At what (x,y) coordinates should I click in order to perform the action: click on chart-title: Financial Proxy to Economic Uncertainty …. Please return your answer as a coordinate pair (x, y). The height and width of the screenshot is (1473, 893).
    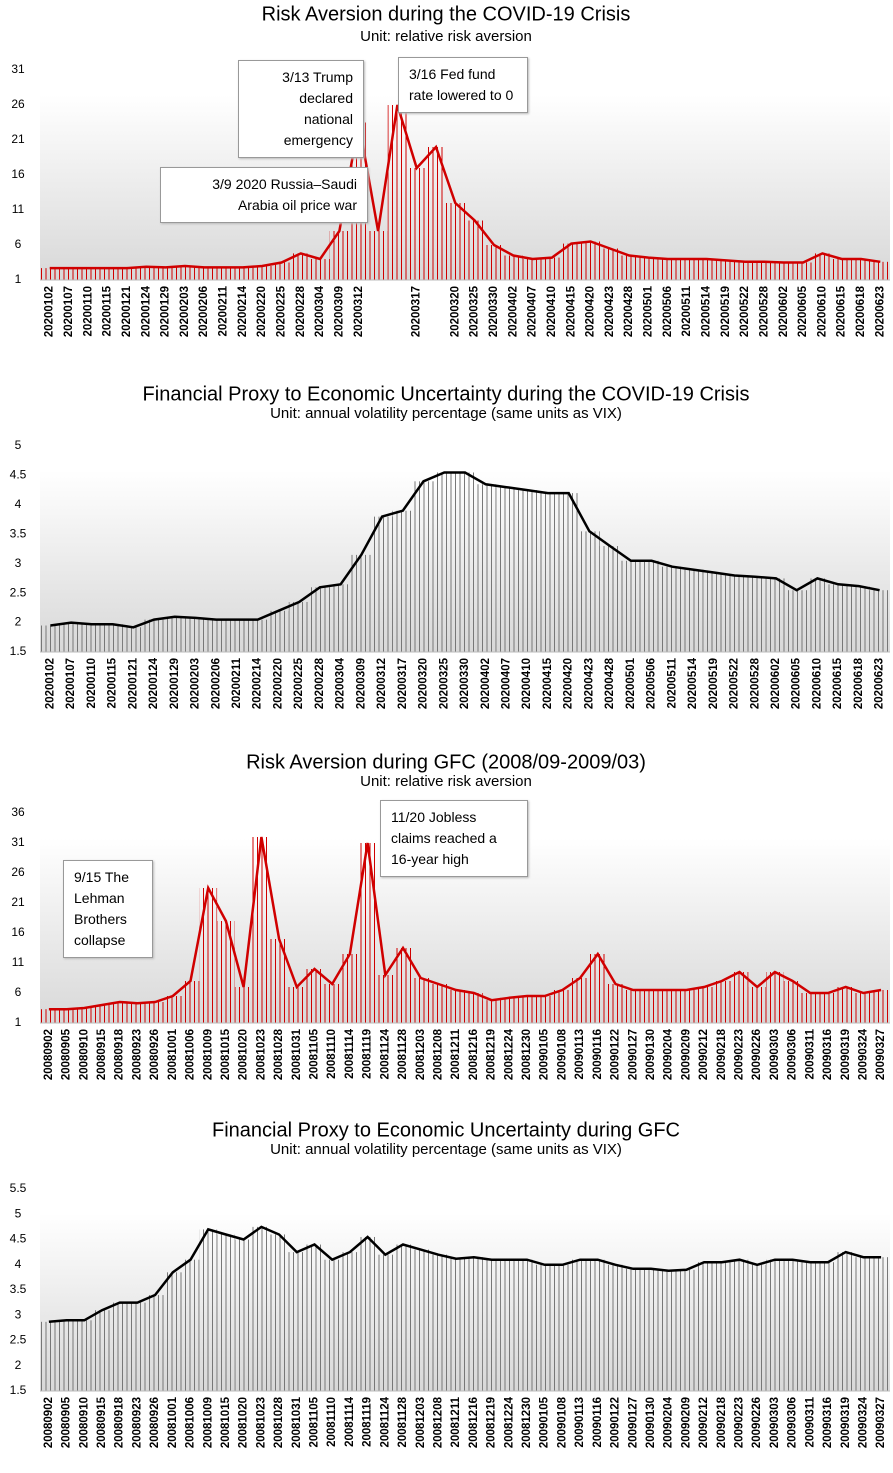
    Looking at the image, I should click on (446, 1130).